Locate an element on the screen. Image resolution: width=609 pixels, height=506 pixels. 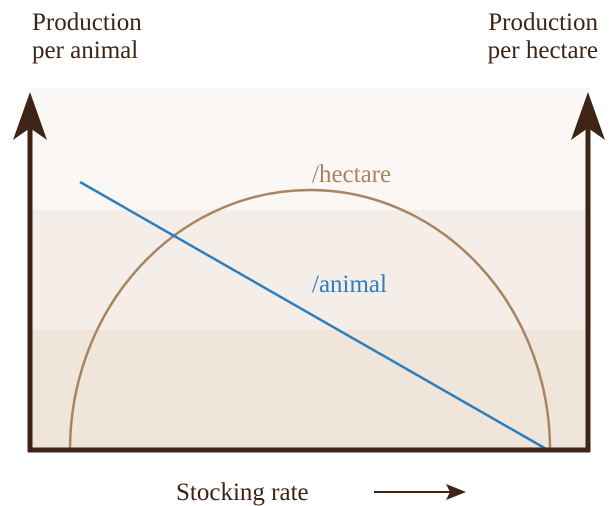
hectare-label: /hectare is located at coordinates (351, 174).